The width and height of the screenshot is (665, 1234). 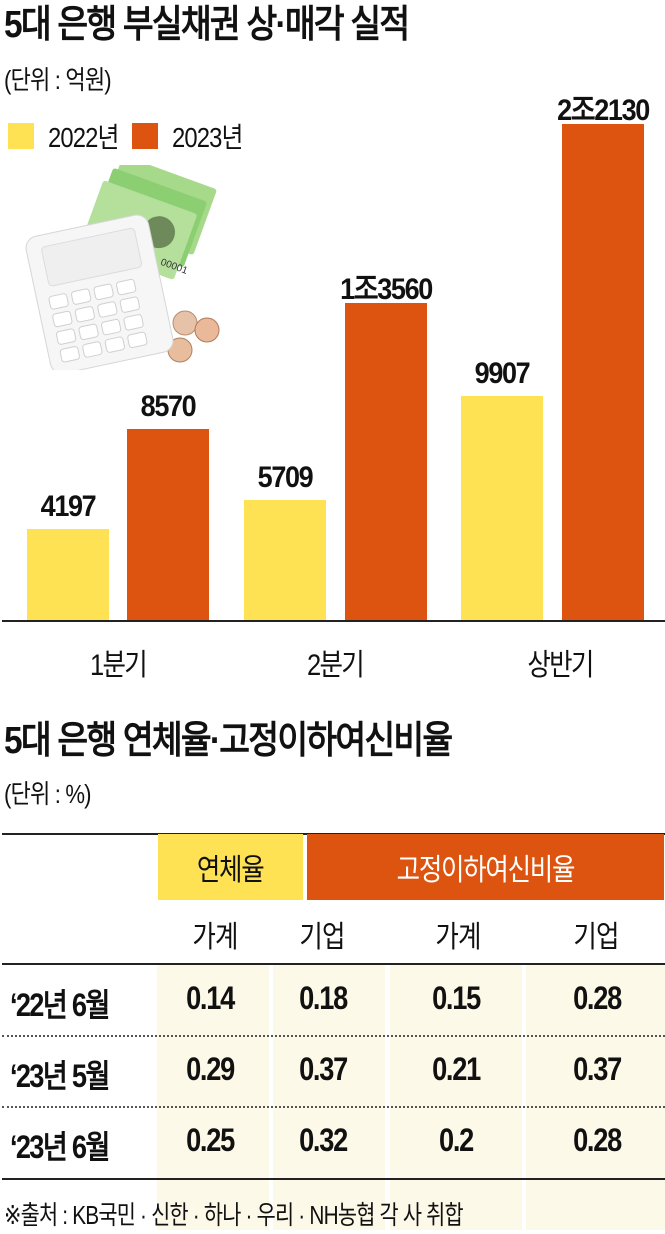 I want to click on table-title: 5대 은행 연체율·고정이하여신비율, so click(x=228, y=741).